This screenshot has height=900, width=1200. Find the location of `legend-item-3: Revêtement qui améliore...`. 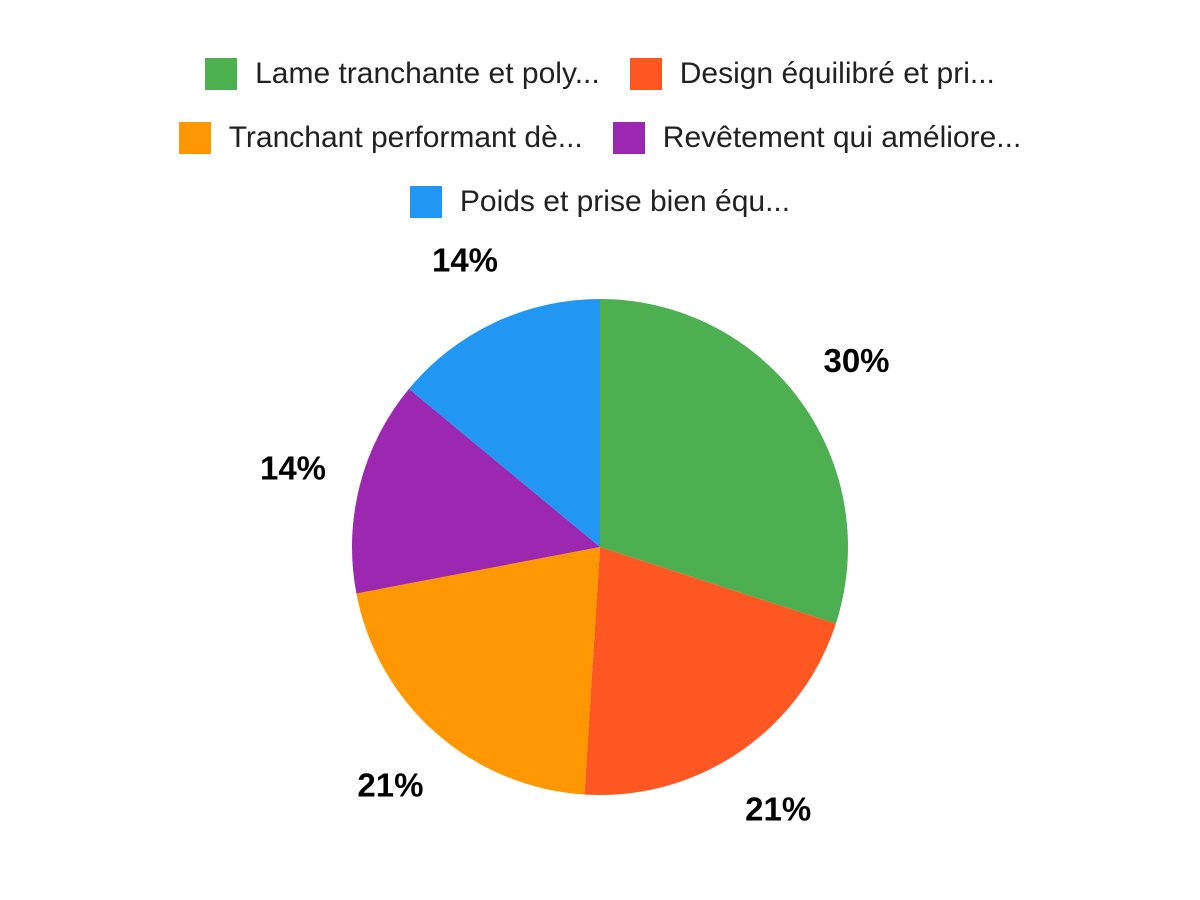

legend-item-3: Revêtement qui améliore... is located at coordinates (817, 137).